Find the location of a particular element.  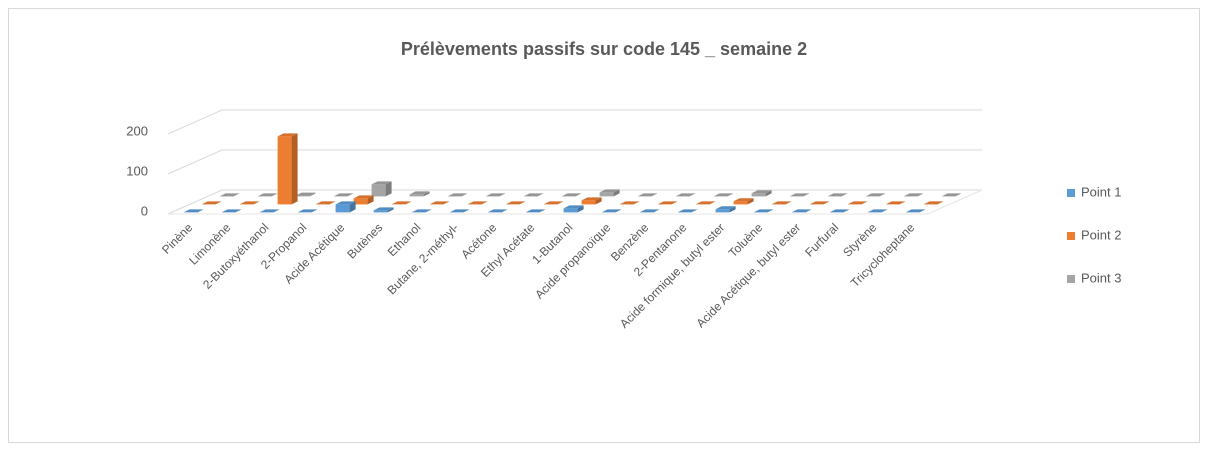

floor-edge is located at coordinates (575, 202).